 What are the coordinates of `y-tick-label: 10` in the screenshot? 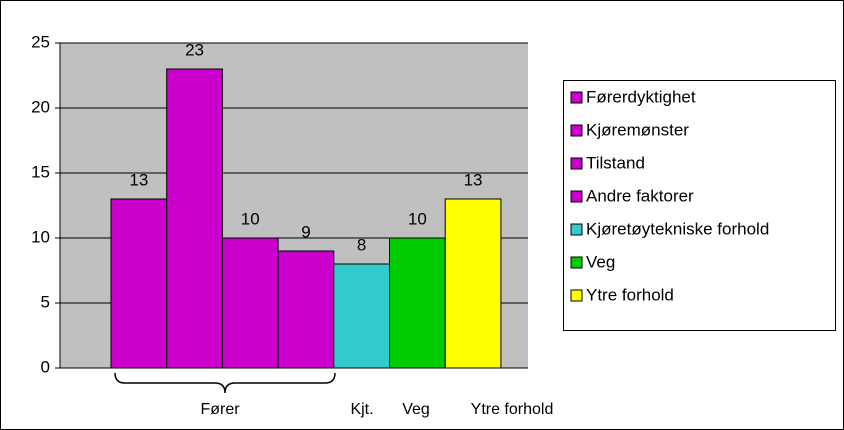 It's located at (40, 236).